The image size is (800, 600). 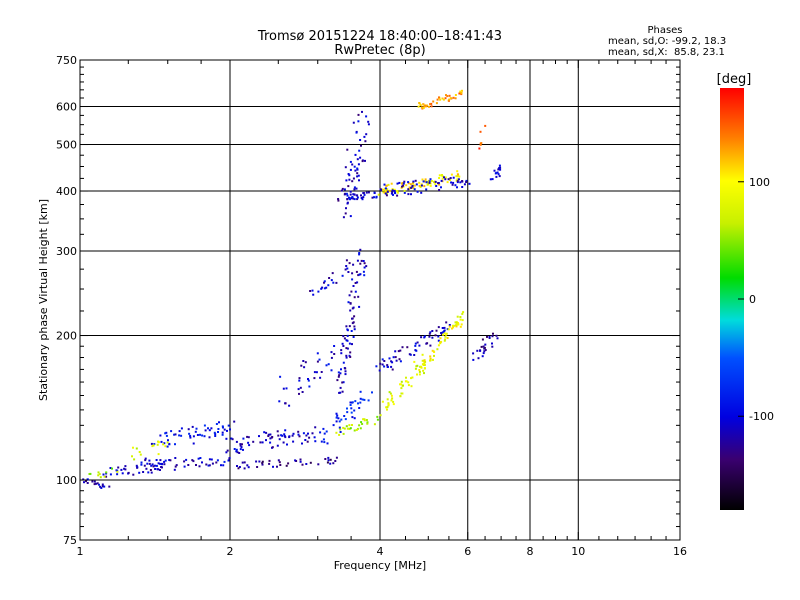 What do you see at coordinates (382, 551) in the screenshot?
I see `x-tick-labels: 1 2 4 6 8 10 16` at bounding box center [382, 551].